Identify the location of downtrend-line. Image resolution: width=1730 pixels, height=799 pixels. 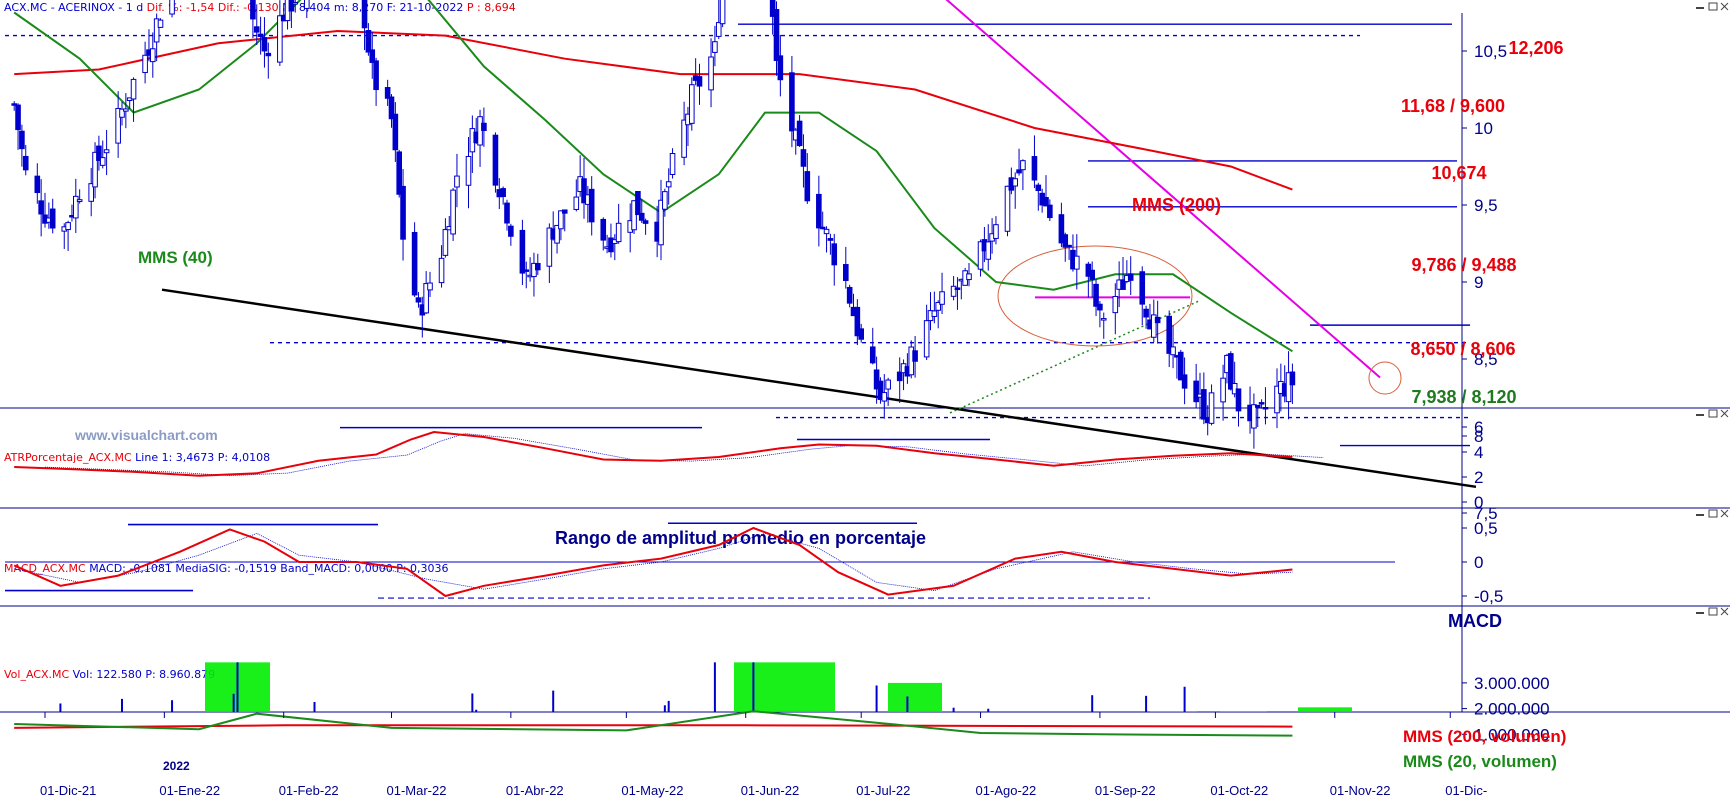
(1163, 189).